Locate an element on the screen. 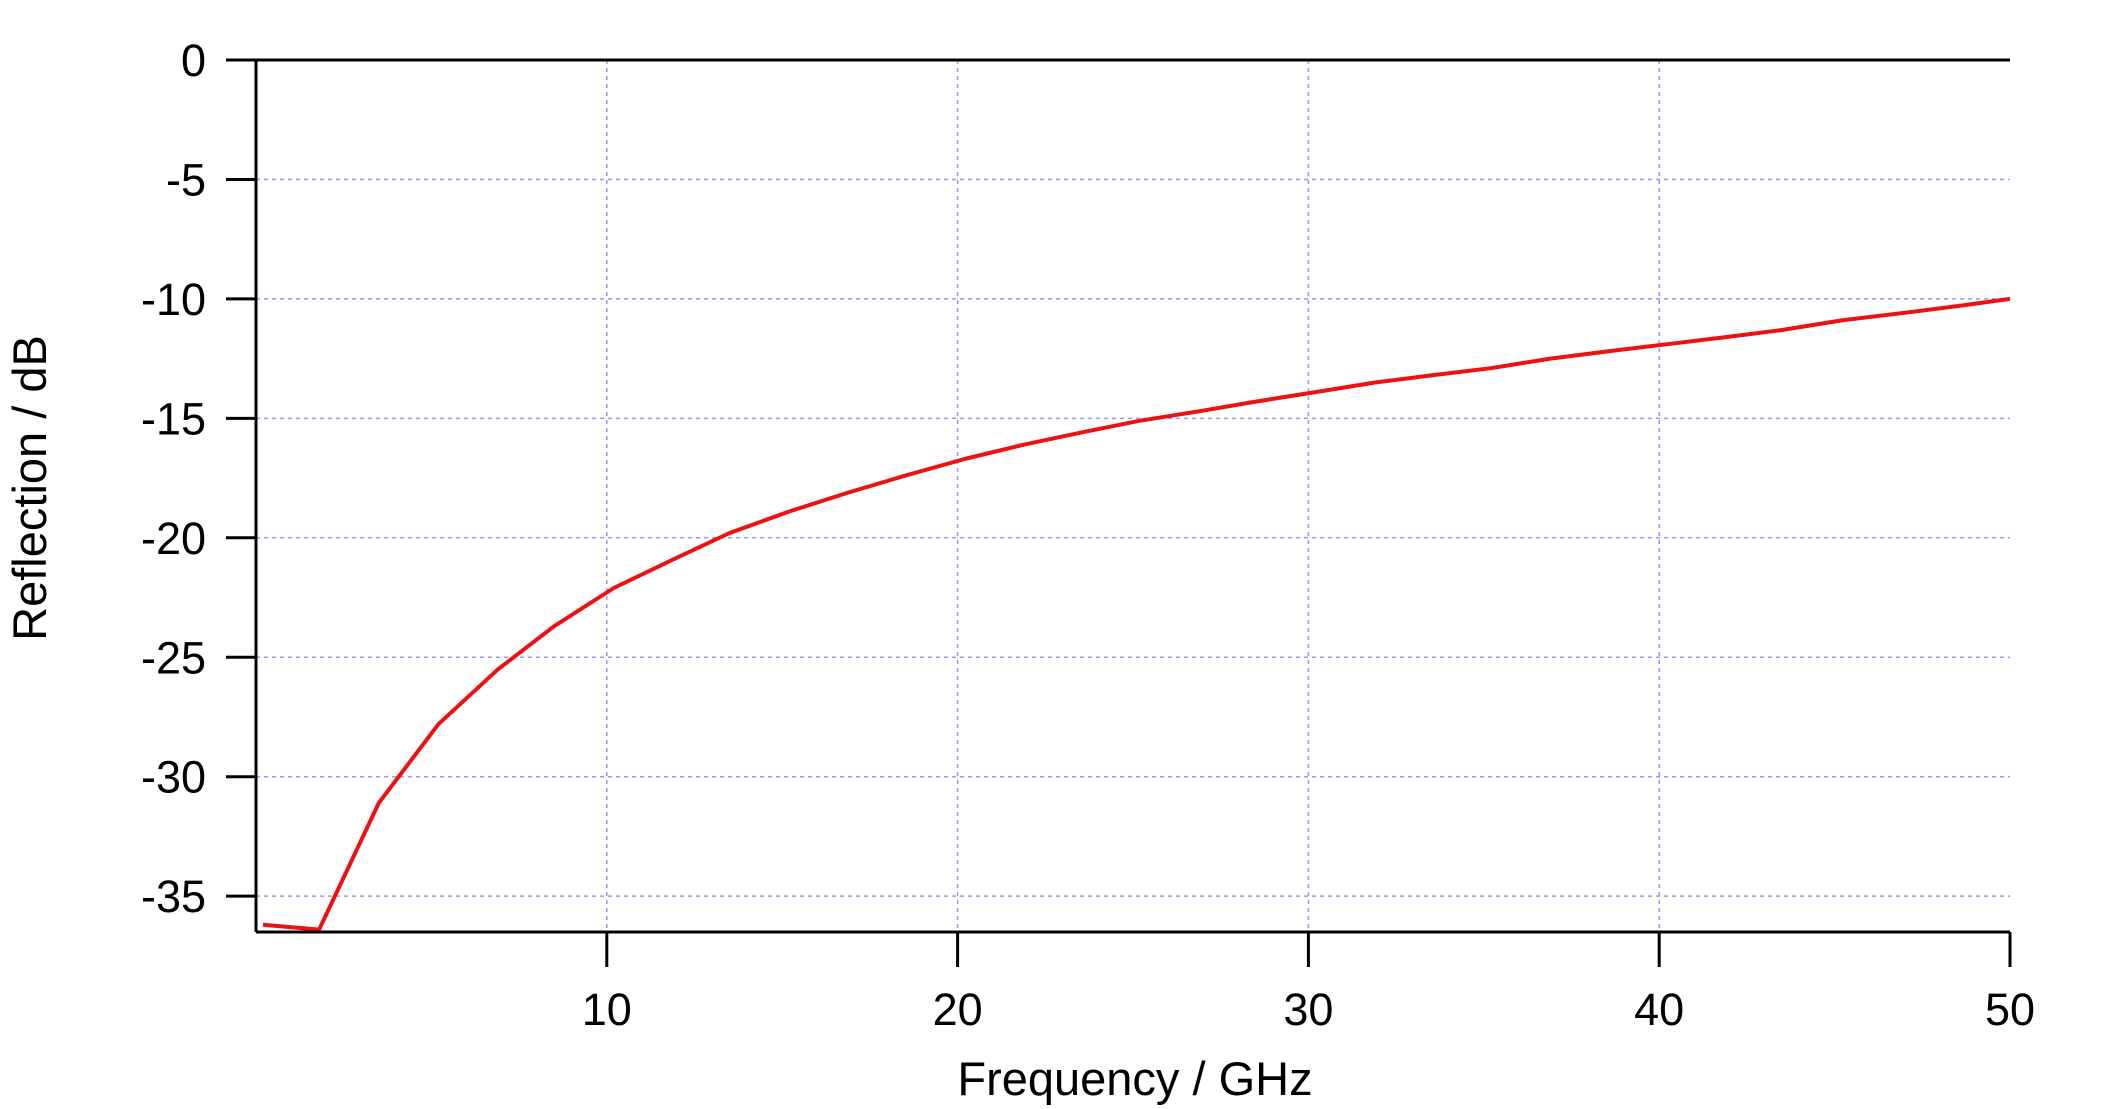 The image size is (2101, 1109). y-axis-label: Reflection / dB is located at coordinates (29, 488).